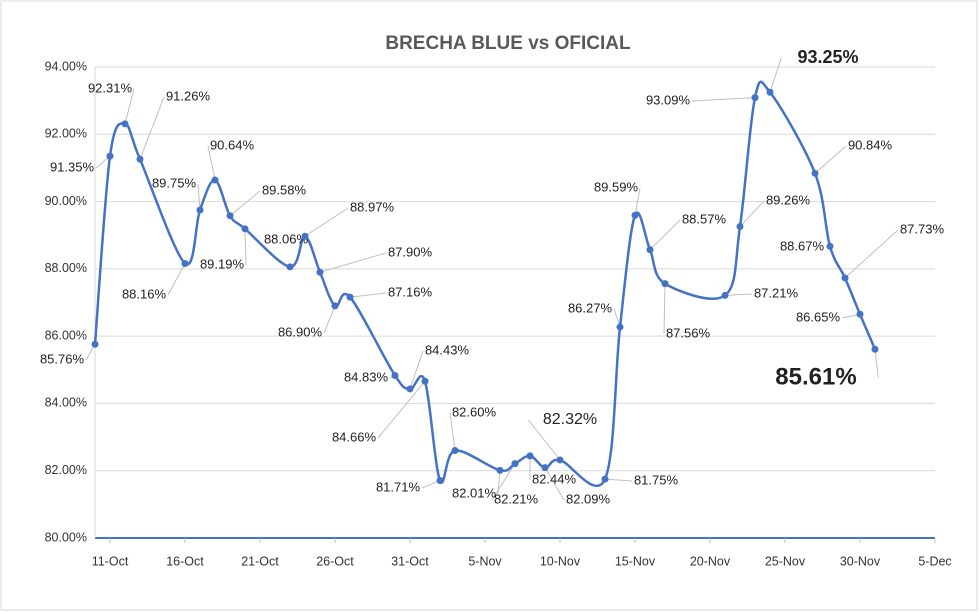  Describe the element at coordinates (922, 228) in the screenshot. I see `data-label: 87.73%` at that location.